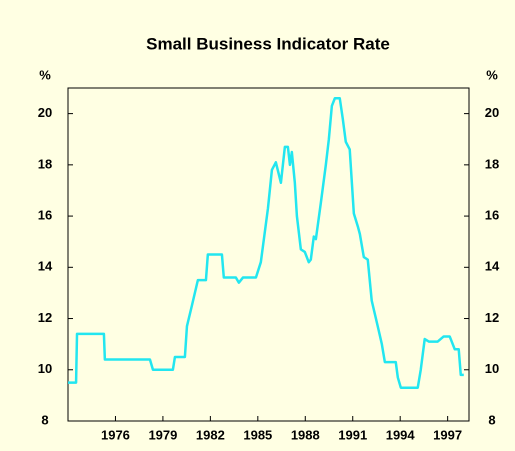  Describe the element at coordinates (492, 215) in the screenshot. I see `y-tick-label-right: 16` at that location.